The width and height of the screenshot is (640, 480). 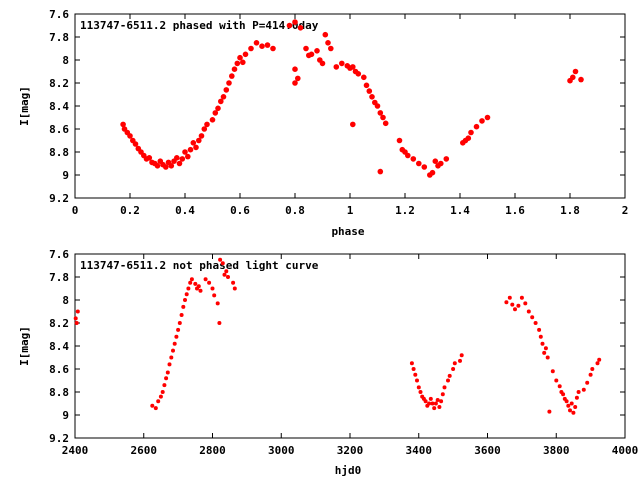 I want to click on phased-y-tick-label: 7.8, so click(x=59, y=37).